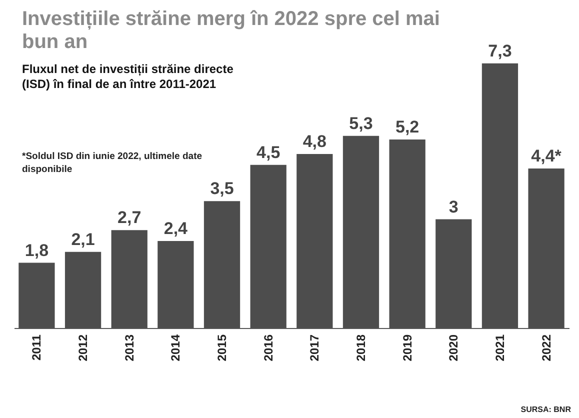  Describe the element at coordinates (314, 141) in the screenshot. I see `data-label: 4,8` at that location.